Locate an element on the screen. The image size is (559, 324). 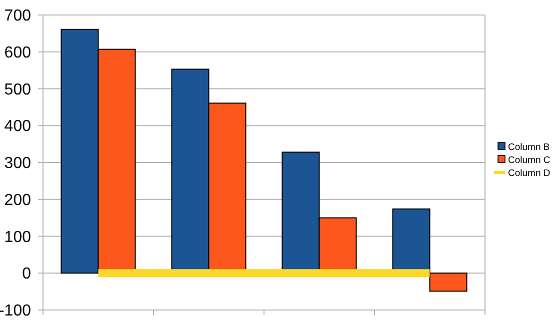
y-tick-label: 600 is located at coordinates (18, 53).